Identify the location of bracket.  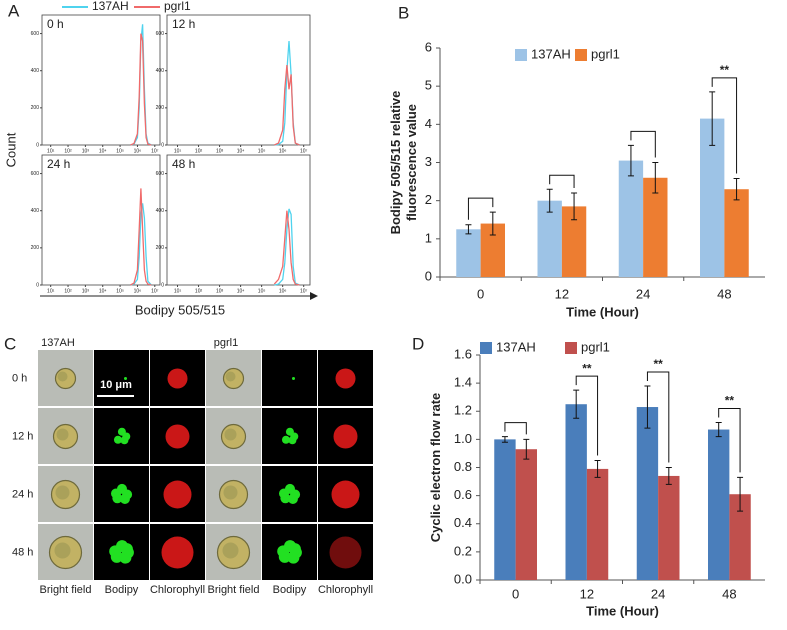
(515, 428).